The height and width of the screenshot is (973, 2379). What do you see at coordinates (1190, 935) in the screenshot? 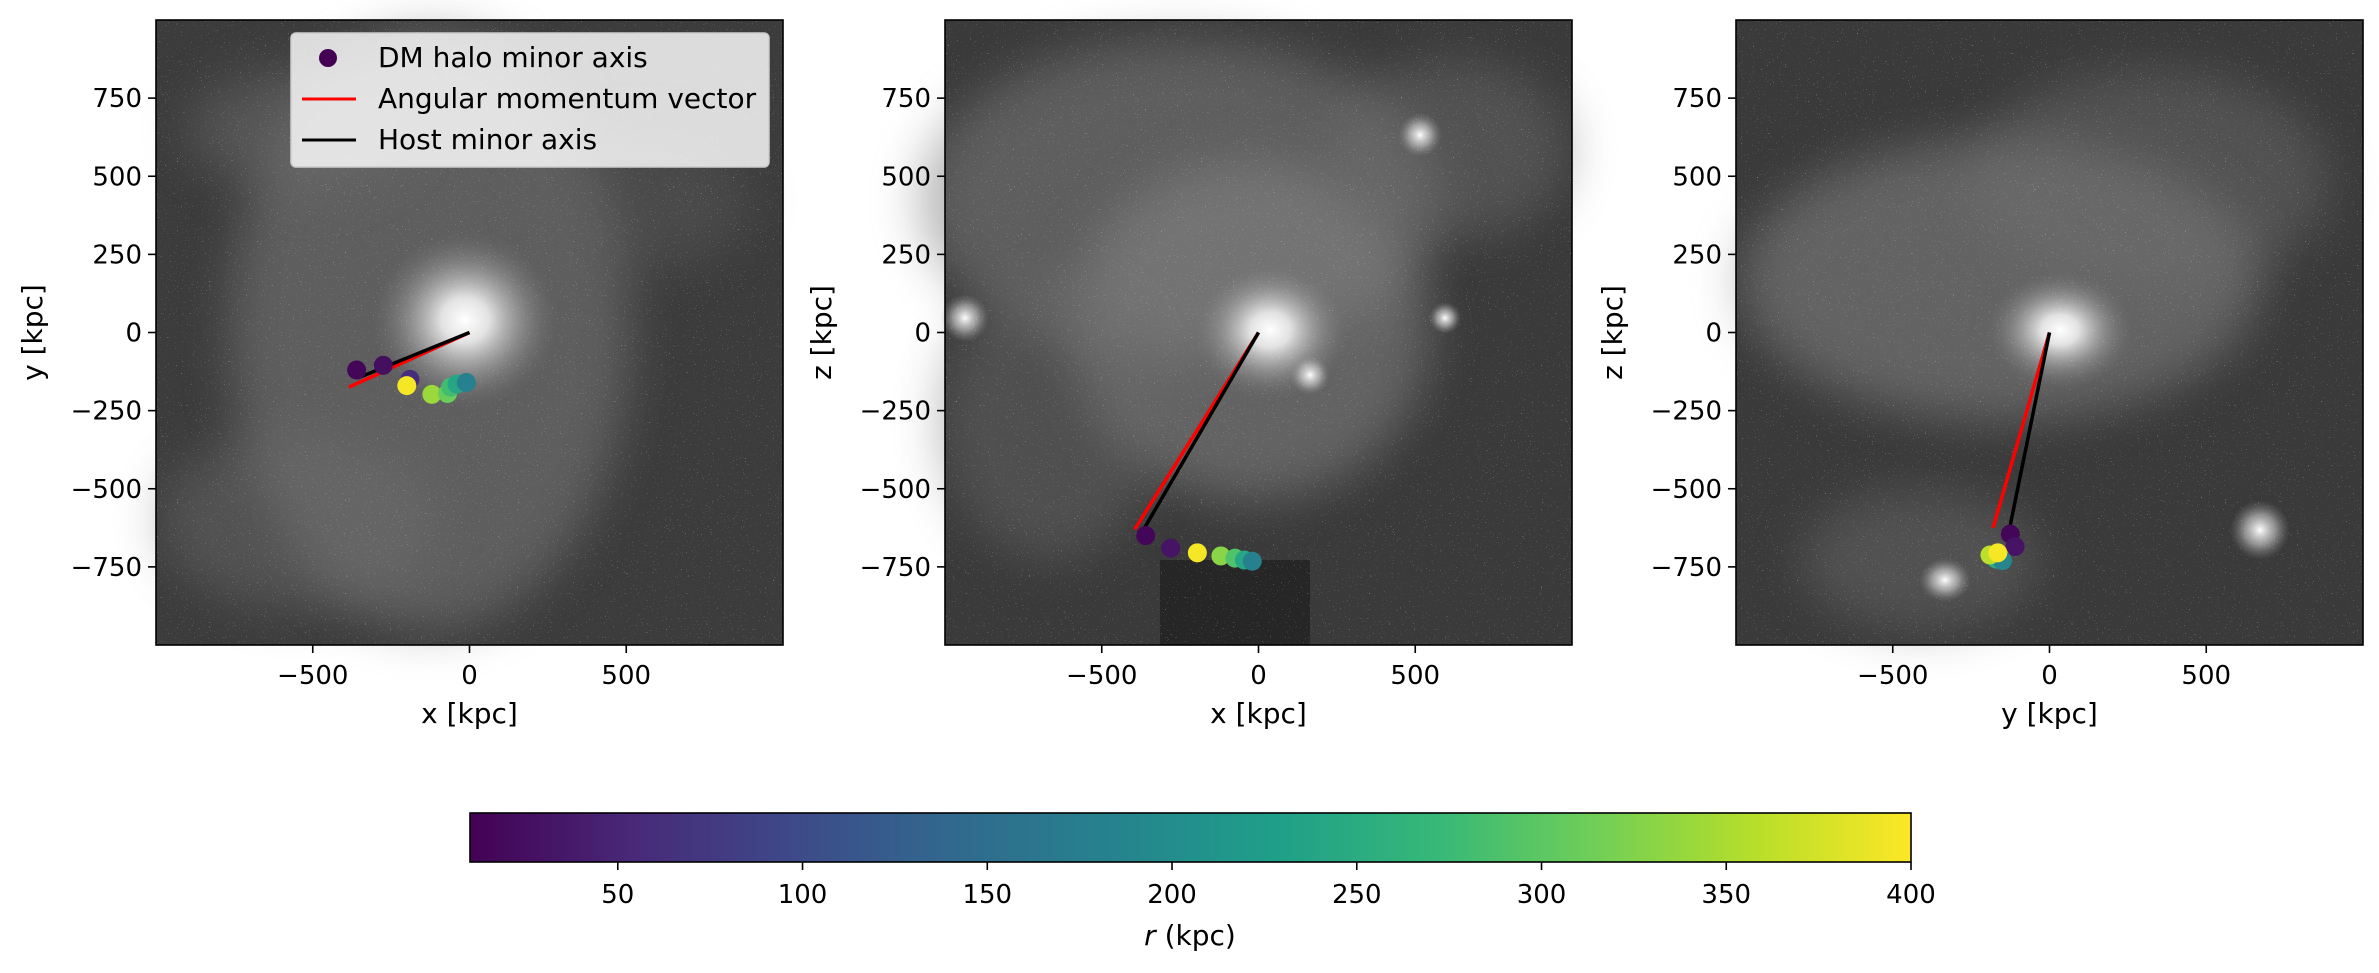
I see `colorbar-label: r (kpc)` at bounding box center [1190, 935].